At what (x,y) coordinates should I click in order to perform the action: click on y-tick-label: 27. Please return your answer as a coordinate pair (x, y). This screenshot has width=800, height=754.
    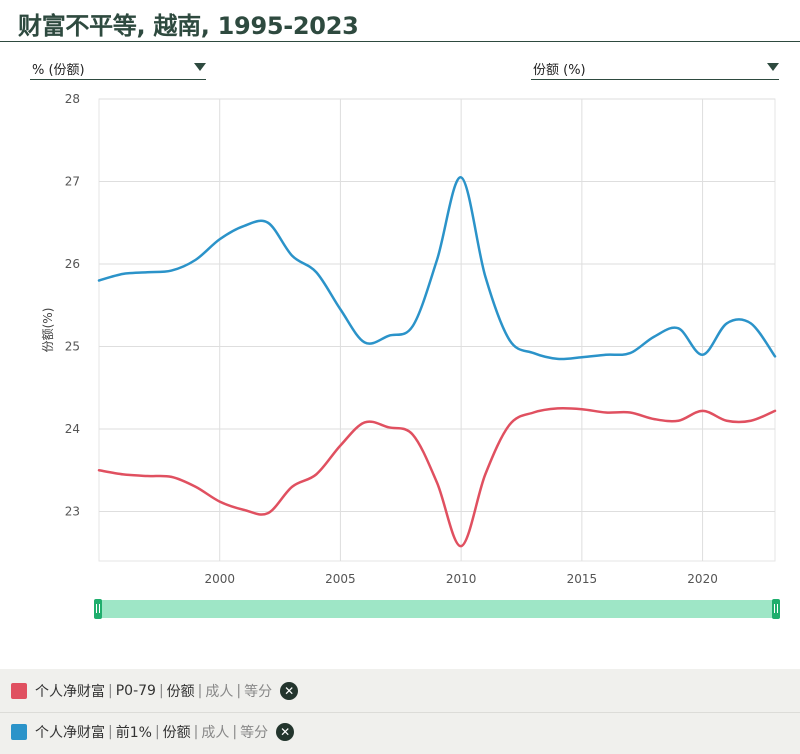
    Looking at the image, I should click on (72, 182).